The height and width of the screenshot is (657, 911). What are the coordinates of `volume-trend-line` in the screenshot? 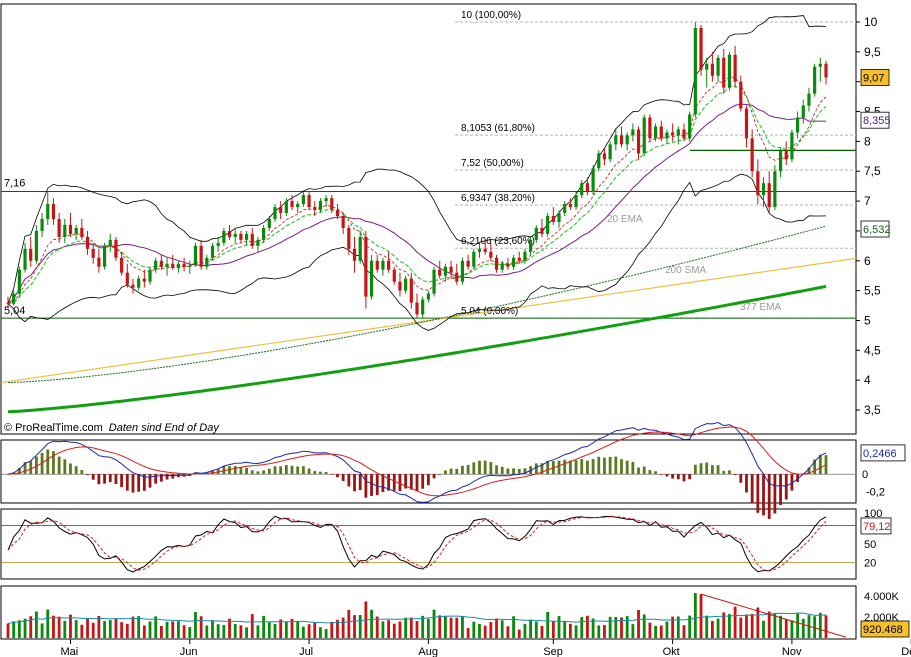 It's located at (773, 615).